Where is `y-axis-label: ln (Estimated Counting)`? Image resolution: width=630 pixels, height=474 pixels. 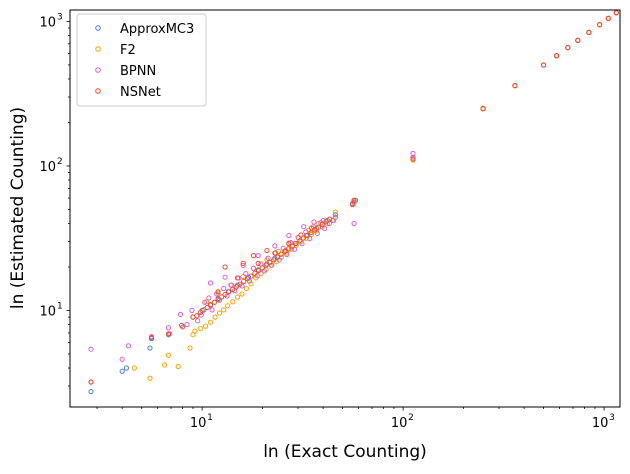
y-axis-label: ln (Estimated Counting) is located at coordinates (18, 208).